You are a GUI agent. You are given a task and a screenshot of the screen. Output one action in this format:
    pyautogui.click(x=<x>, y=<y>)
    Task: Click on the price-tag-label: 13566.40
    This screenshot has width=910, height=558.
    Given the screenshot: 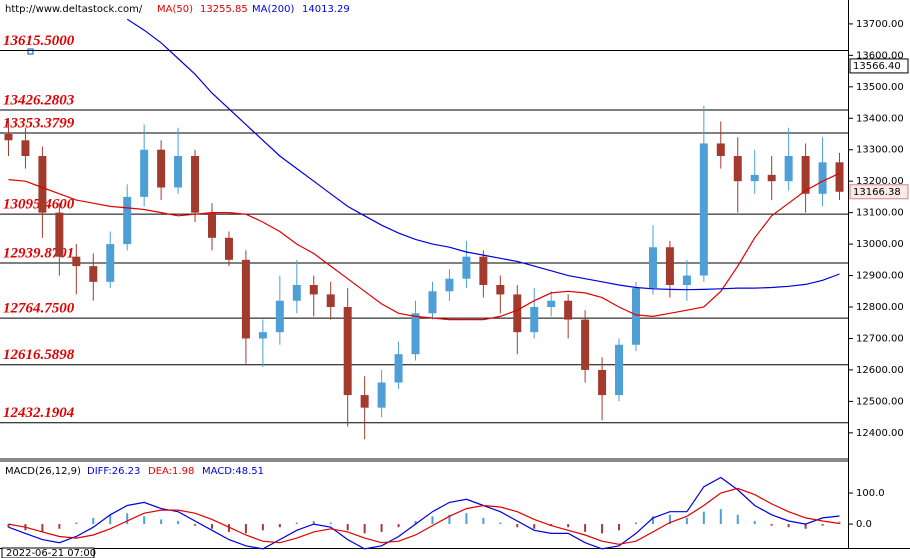 What is the action you would take?
    pyautogui.click(x=877, y=66)
    